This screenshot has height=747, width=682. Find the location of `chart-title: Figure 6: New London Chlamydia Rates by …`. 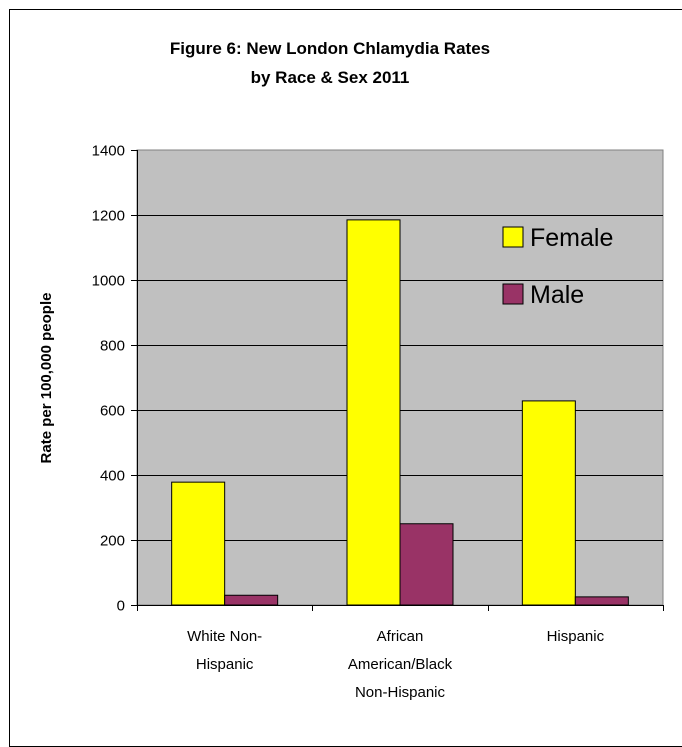

chart-title: Figure 6: New London Chlamydia Rates by … is located at coordinates (330, 63).